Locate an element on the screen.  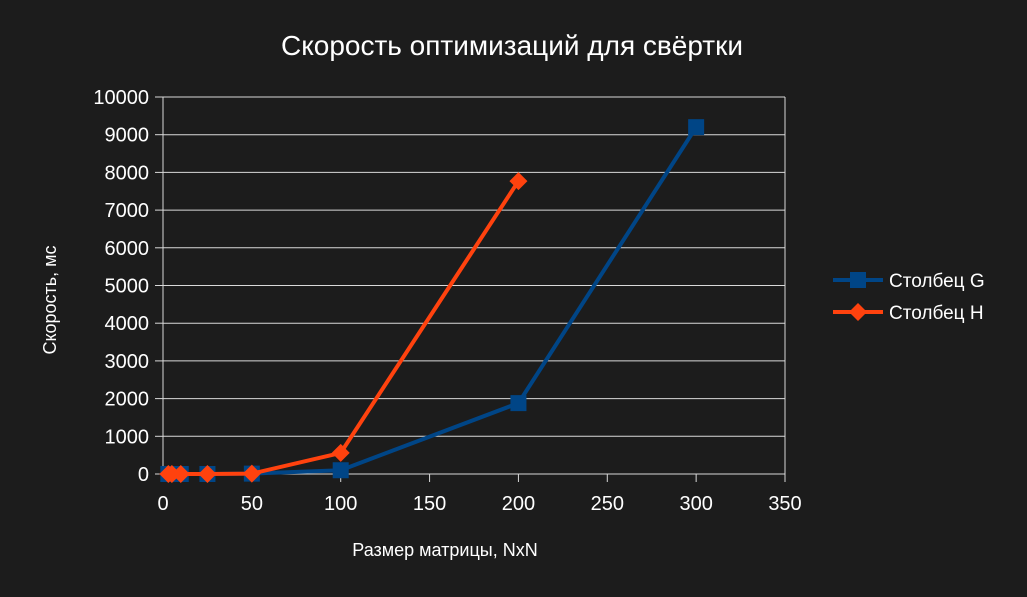
legend-item: Столбец G is located at coordinates (909, 281).